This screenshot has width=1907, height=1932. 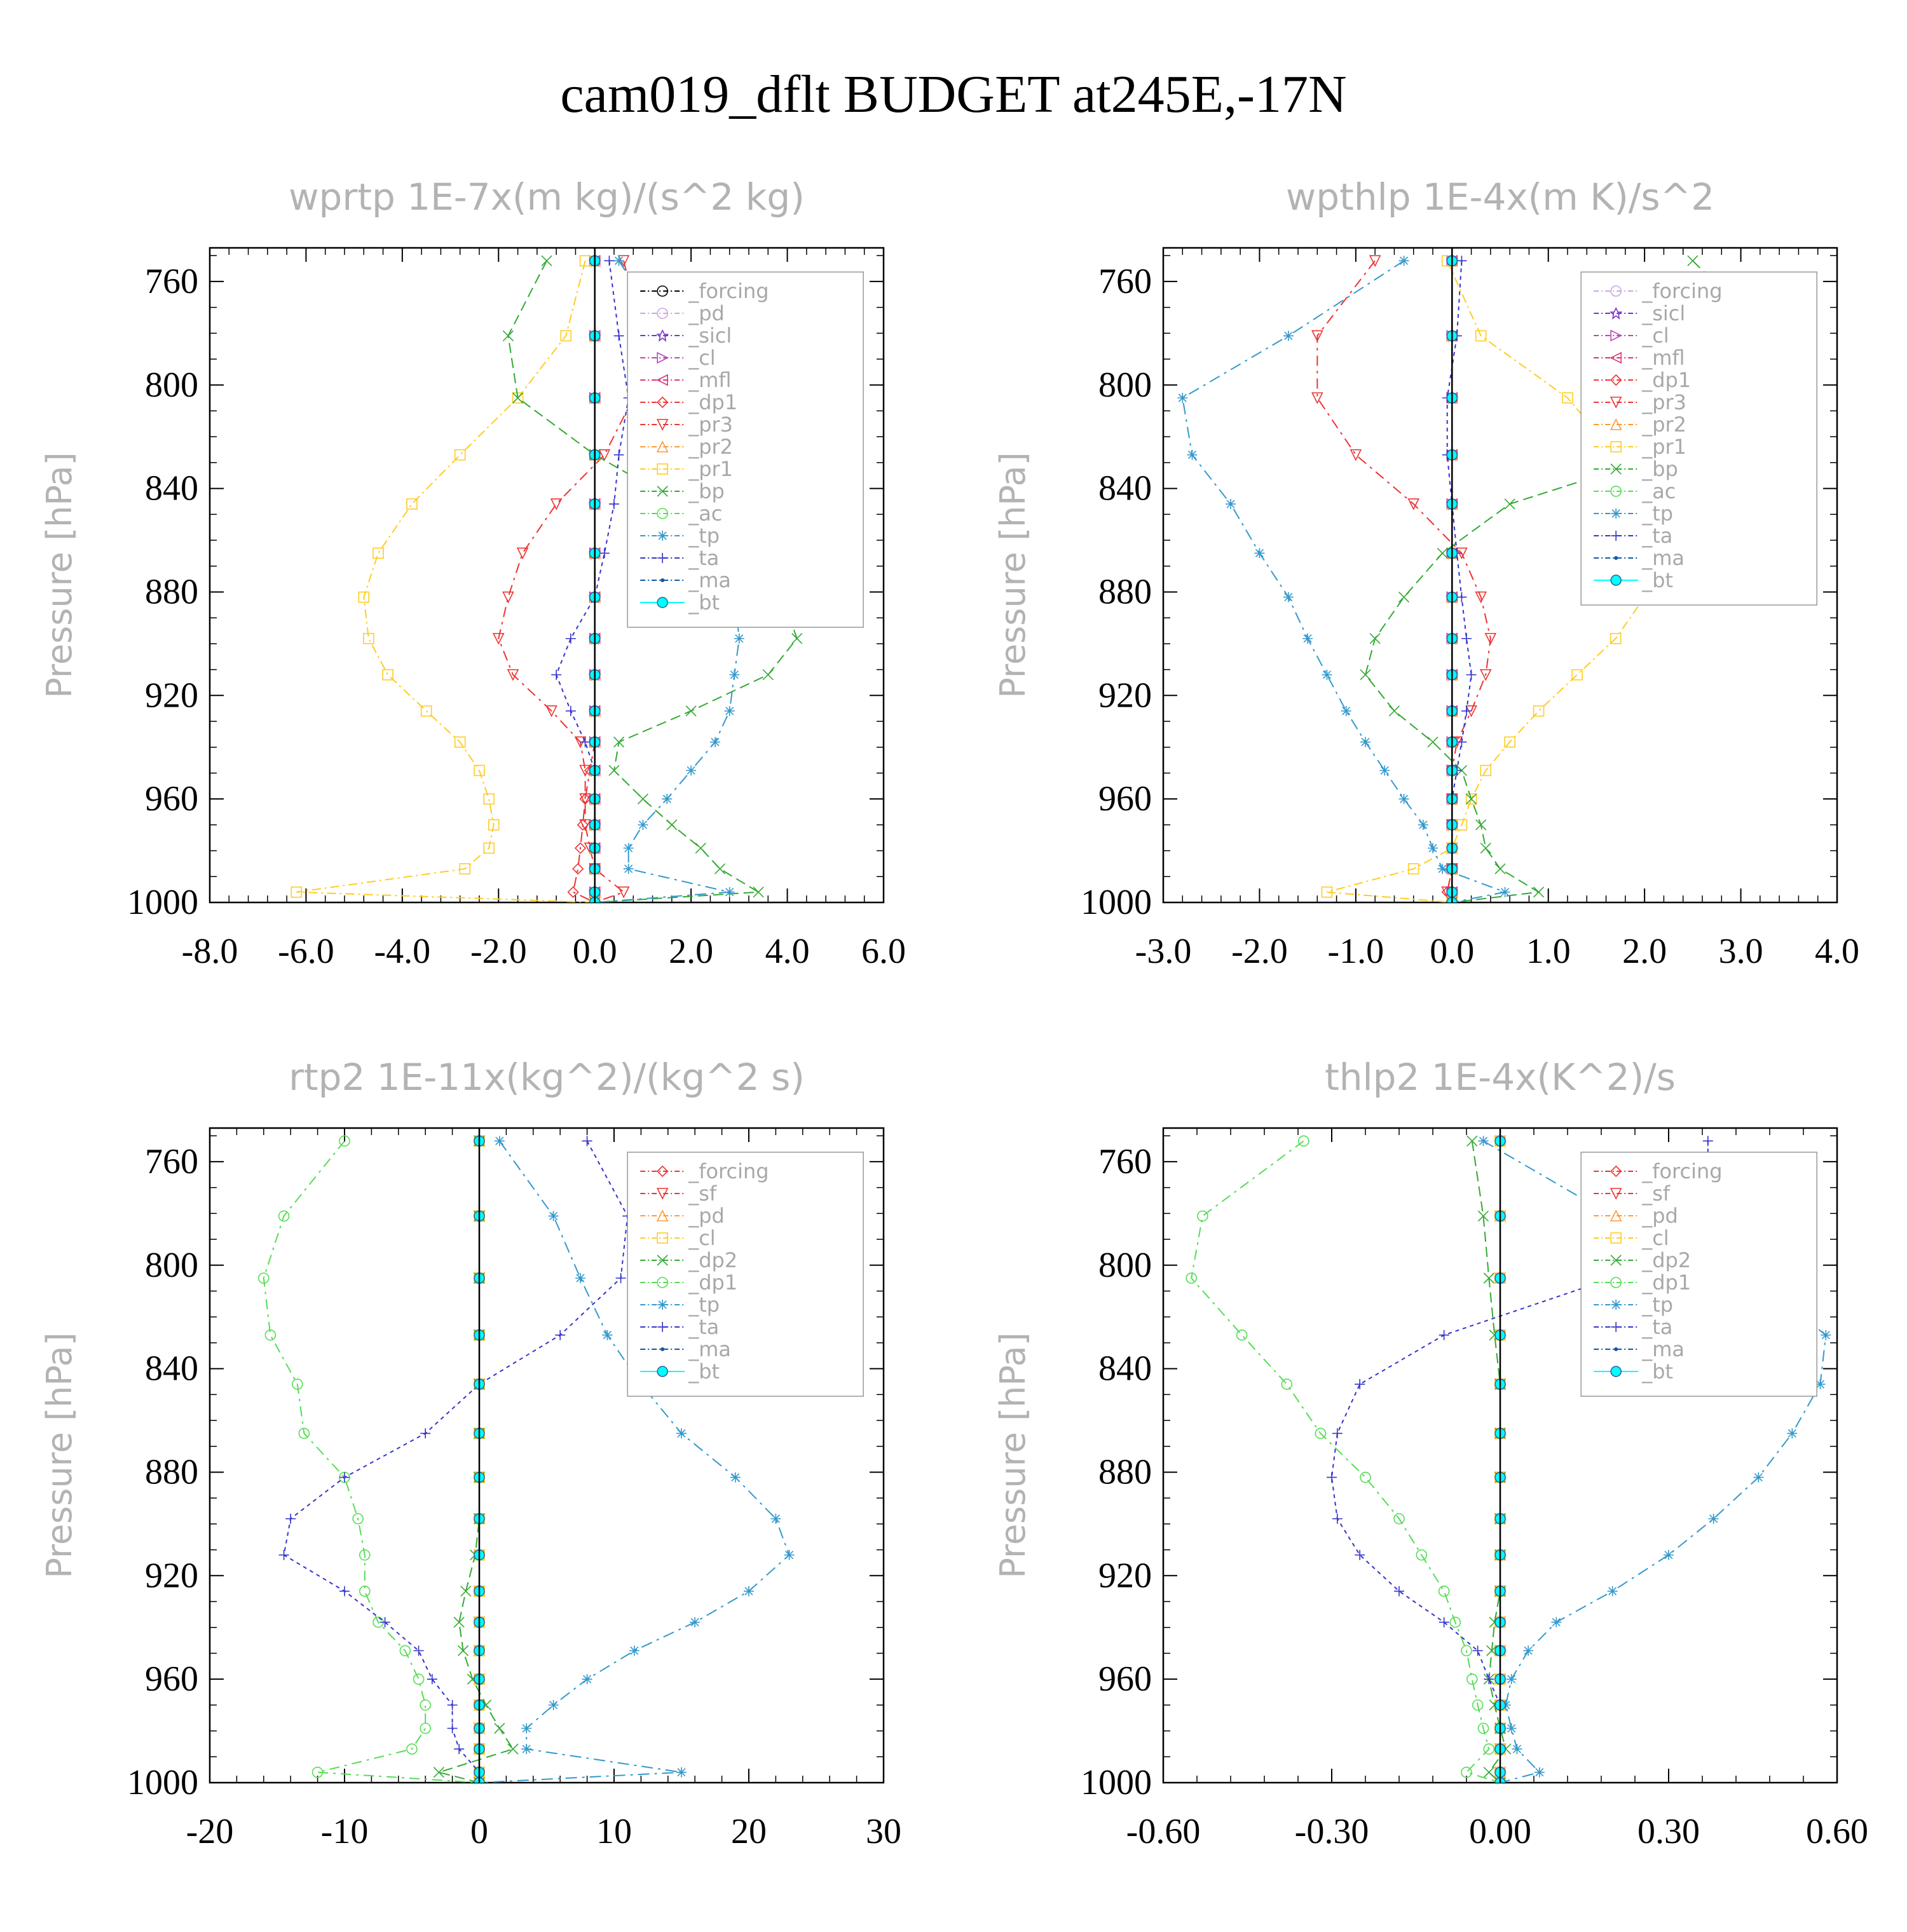 What do you see at coordinates (1837, 951) in the screenshot?
I see `x-tick-label: 4.0` at bounding box center [1837, 951].